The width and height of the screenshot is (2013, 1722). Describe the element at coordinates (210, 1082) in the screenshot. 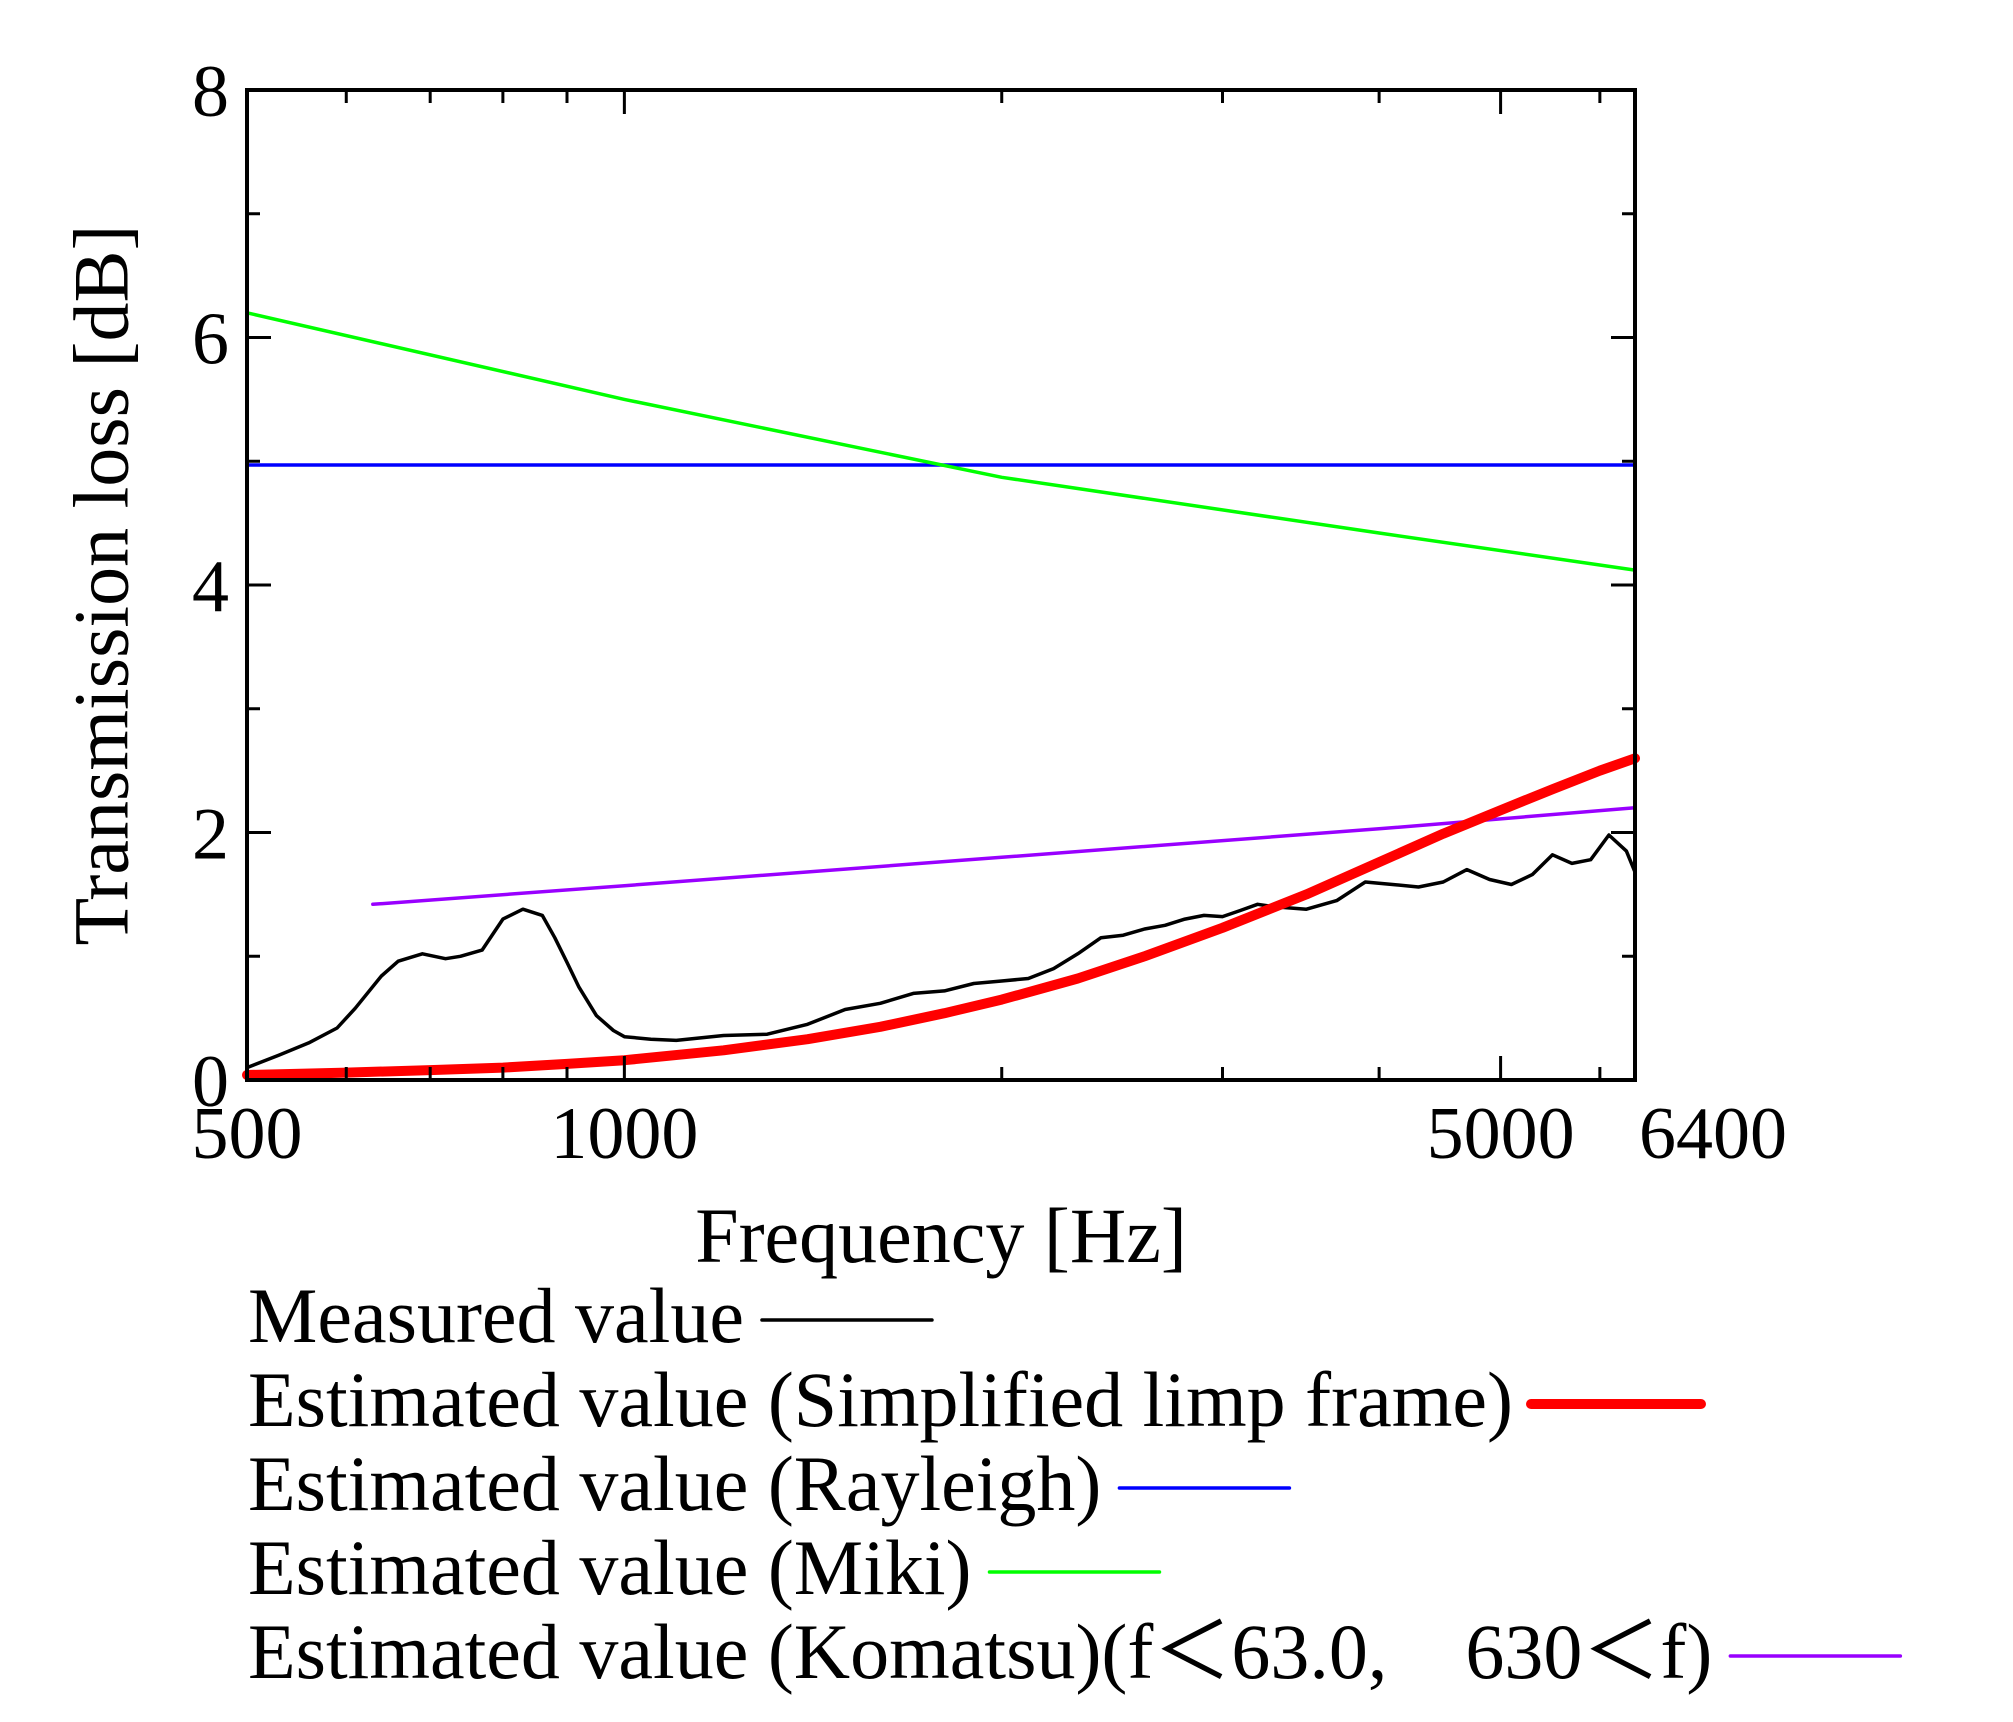

I see `y-tick-label: 0` at that location.